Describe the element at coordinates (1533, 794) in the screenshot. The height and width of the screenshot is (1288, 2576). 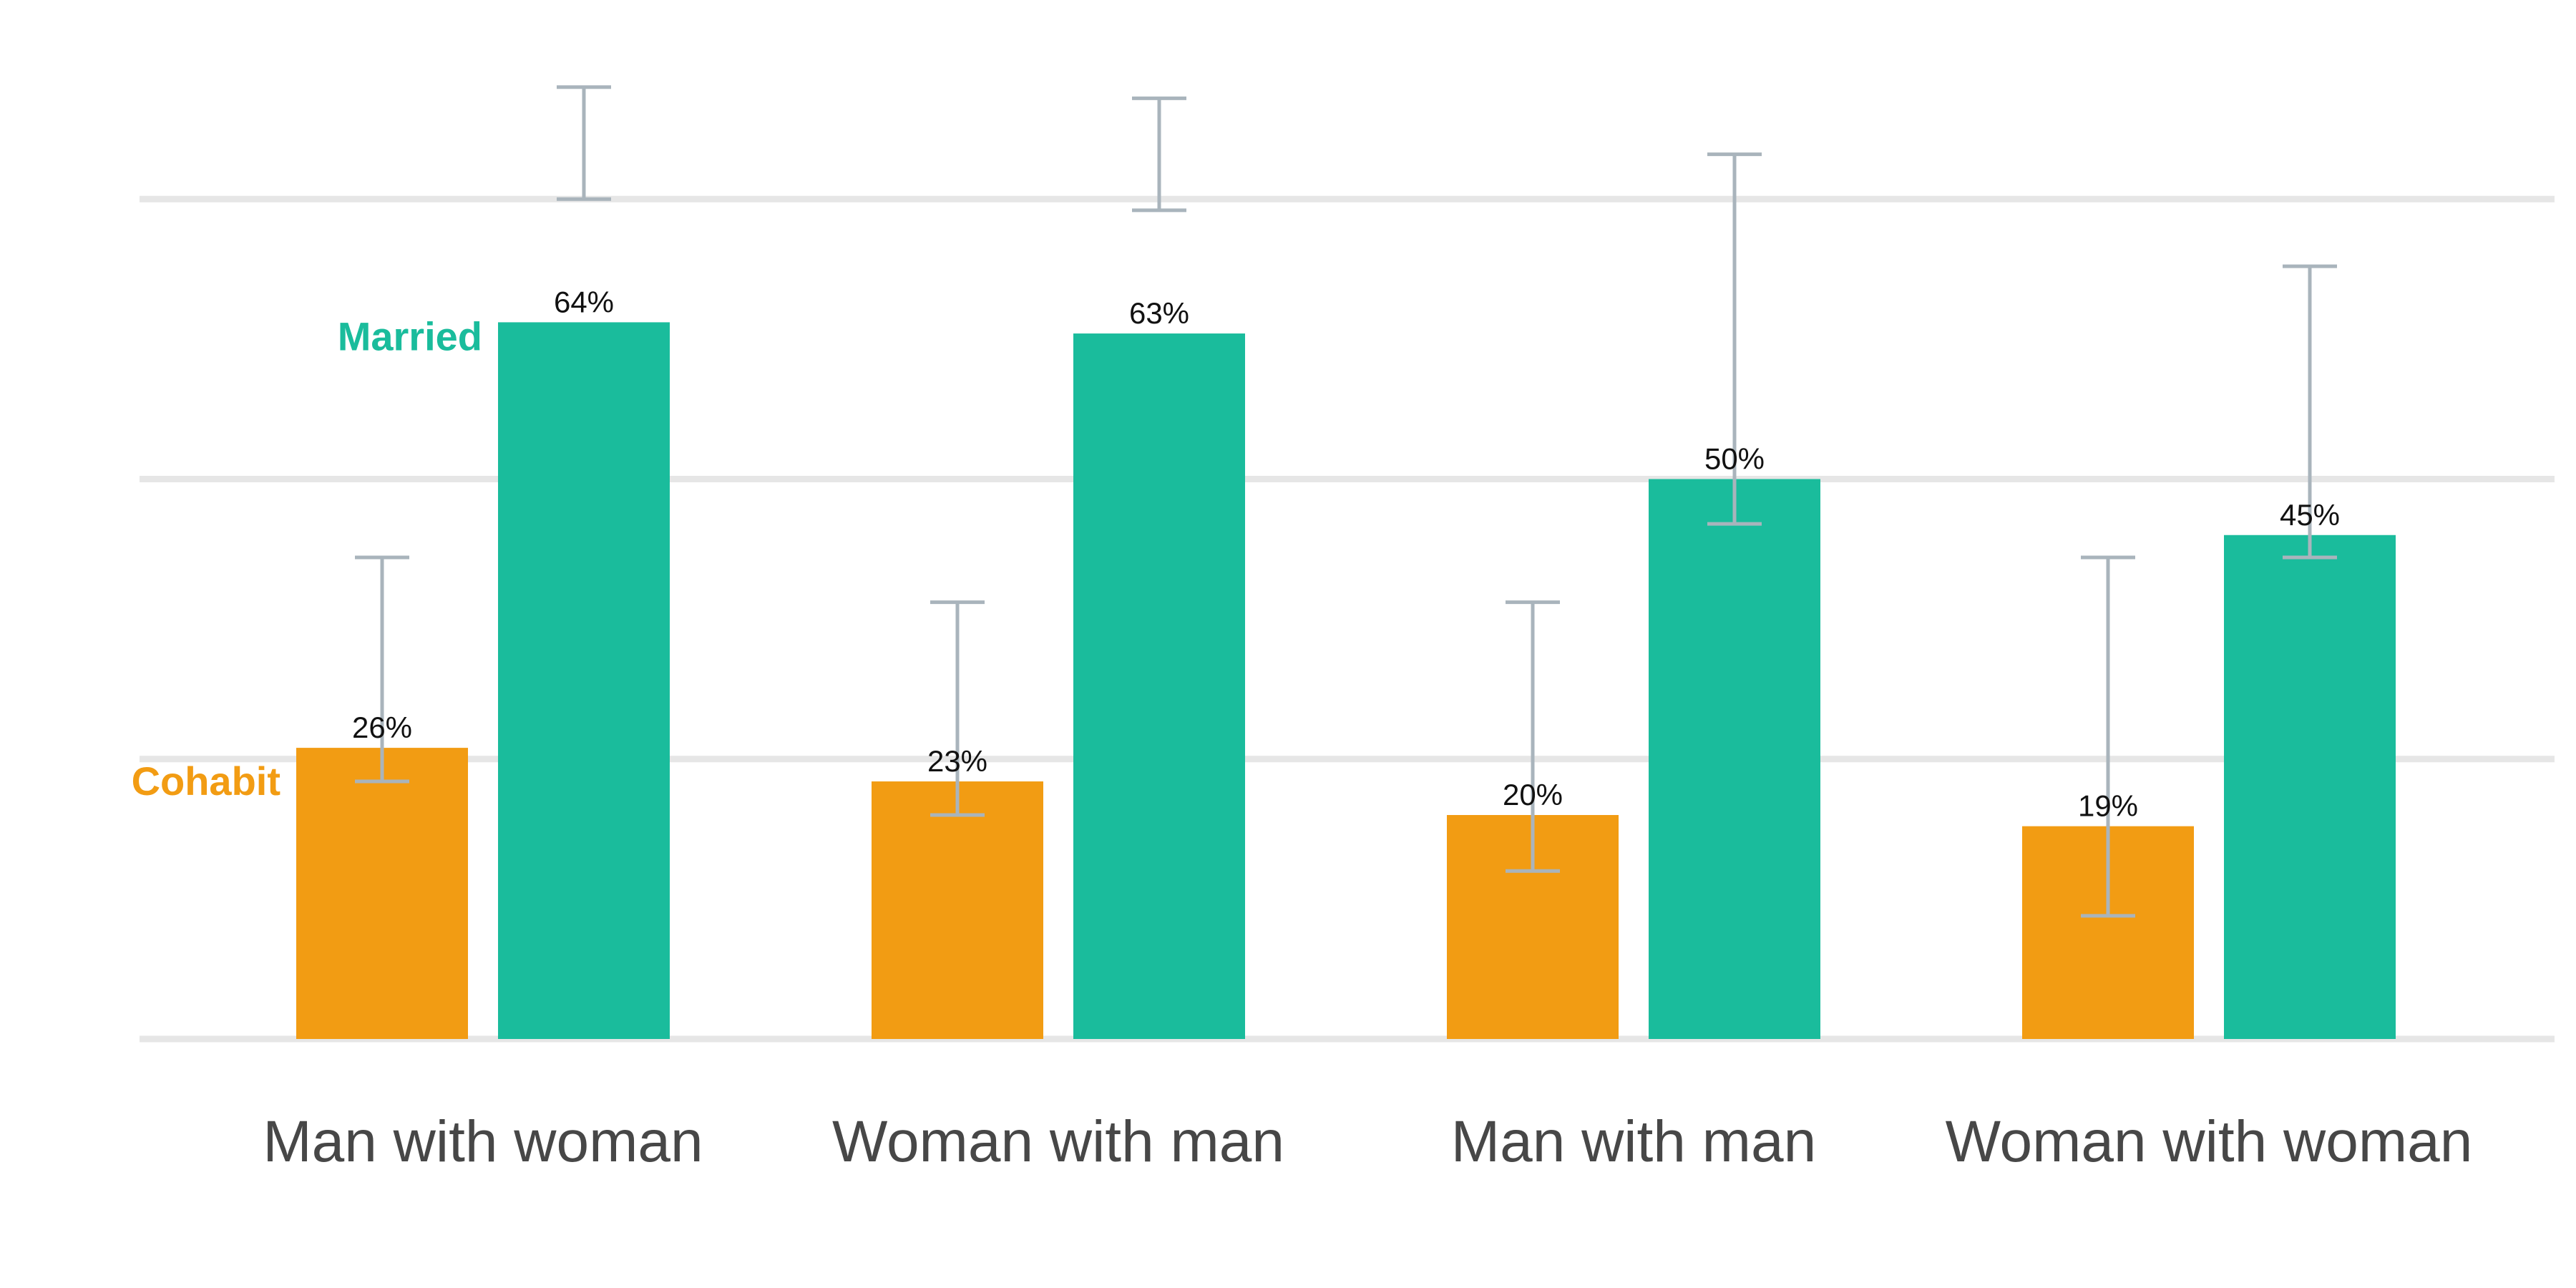
I see `data-label-cohabit-3: 20%` at that location.